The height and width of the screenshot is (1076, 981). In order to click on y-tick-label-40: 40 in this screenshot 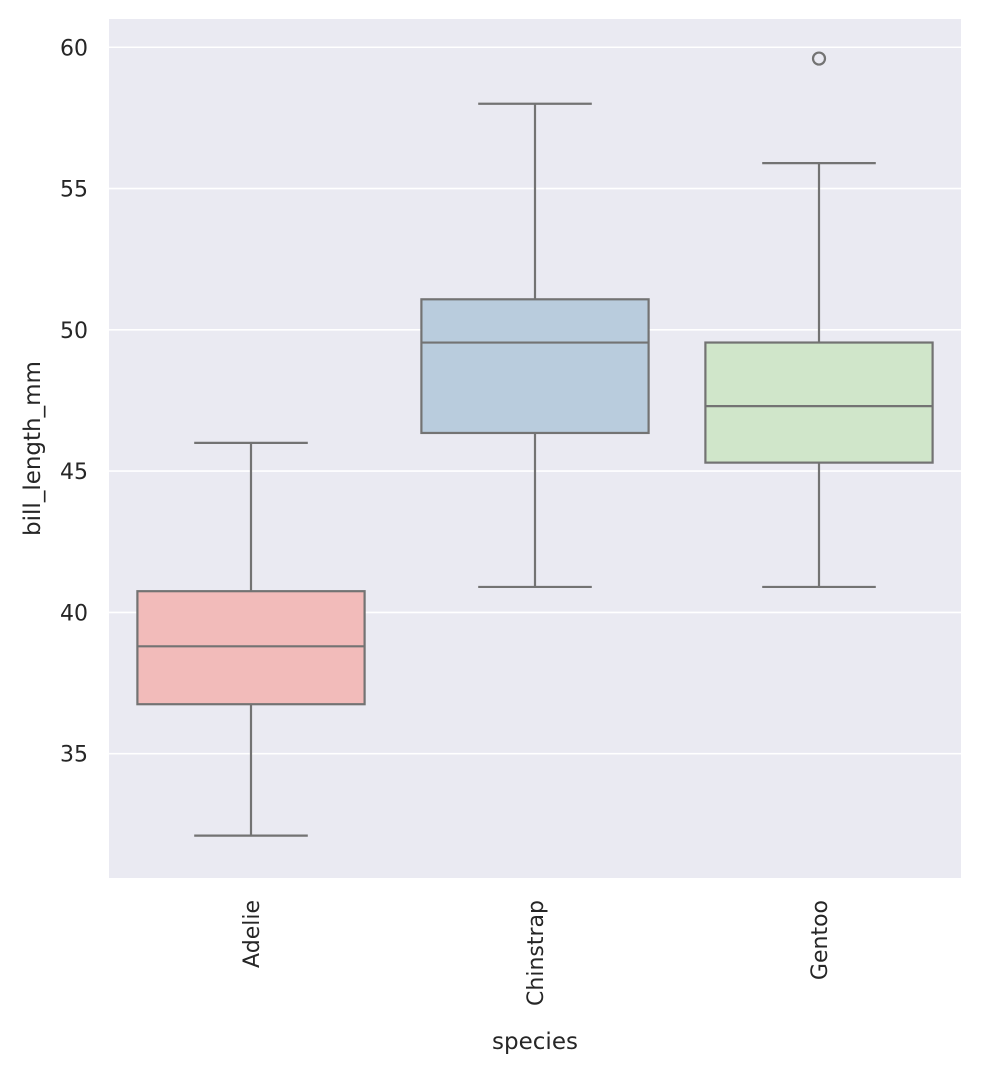, I will do `click(74, 613)`.